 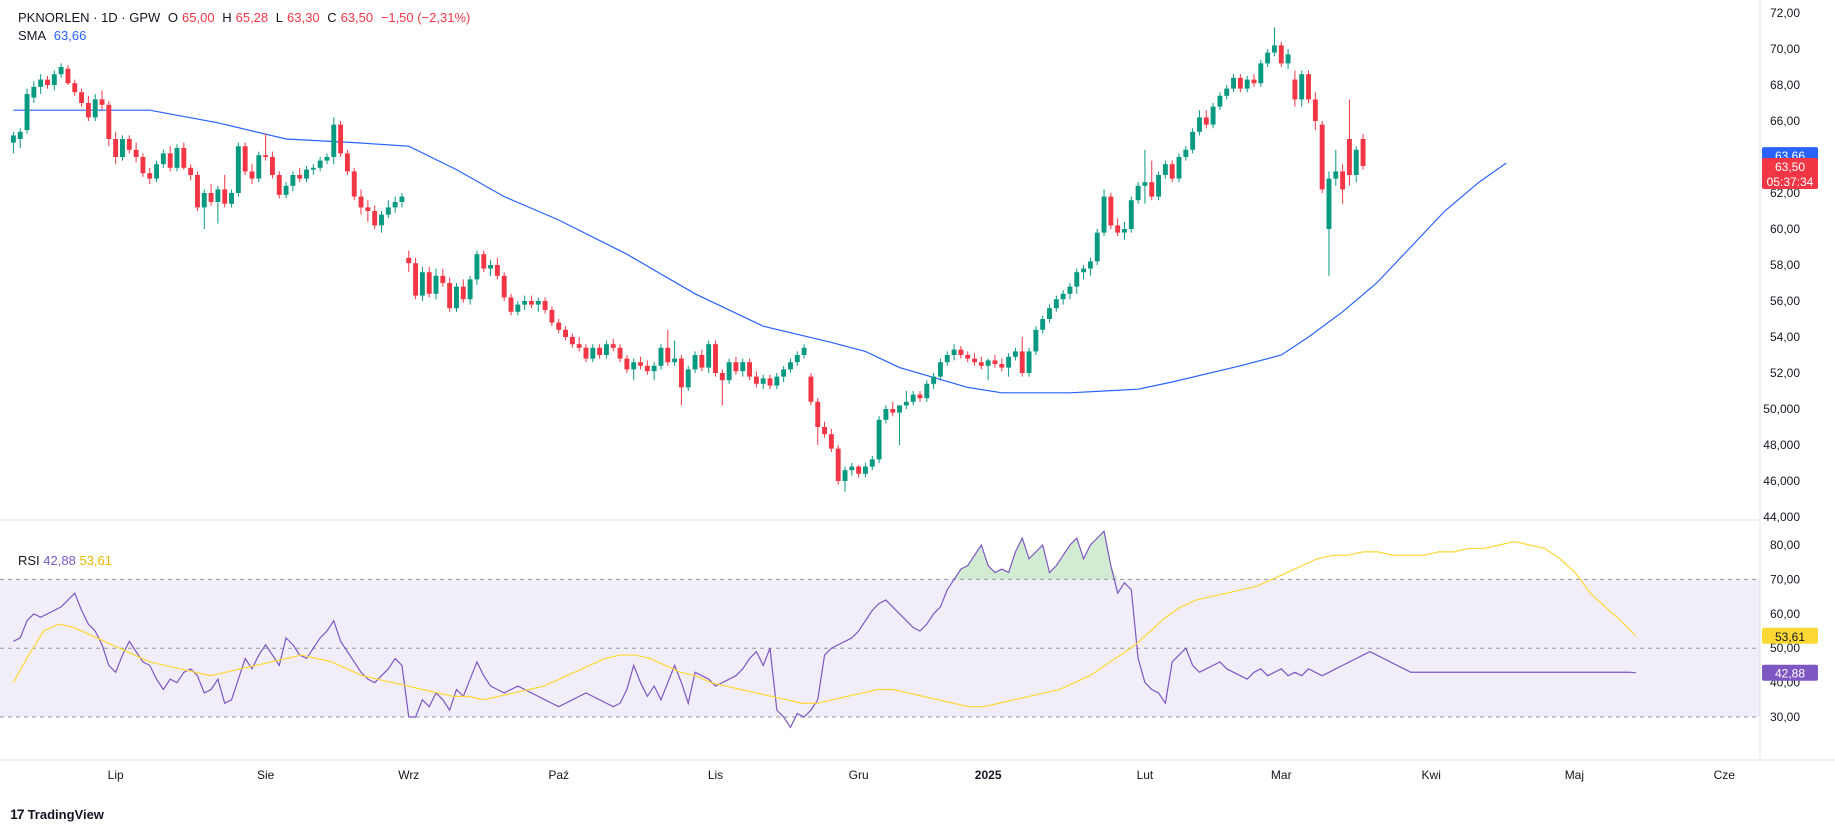 What do you see at coordinates (1785, 121) in the screenshot?
I see `price-tick-label: 66,00` at bounding box center [1785, 121].